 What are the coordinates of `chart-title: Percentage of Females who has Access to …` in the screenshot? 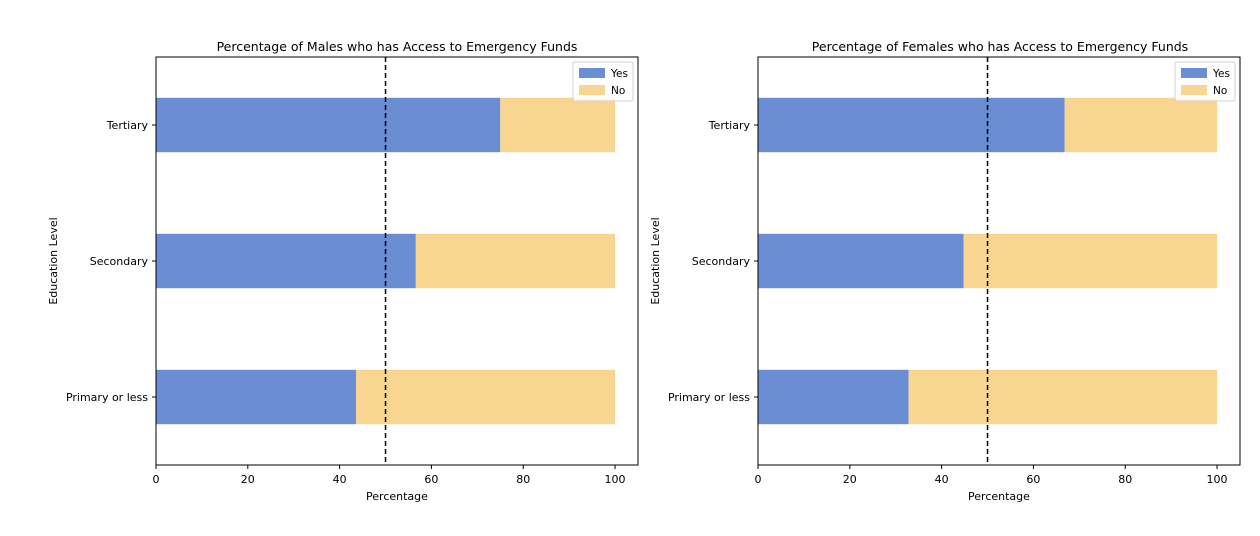 It's located at (1000, 46).